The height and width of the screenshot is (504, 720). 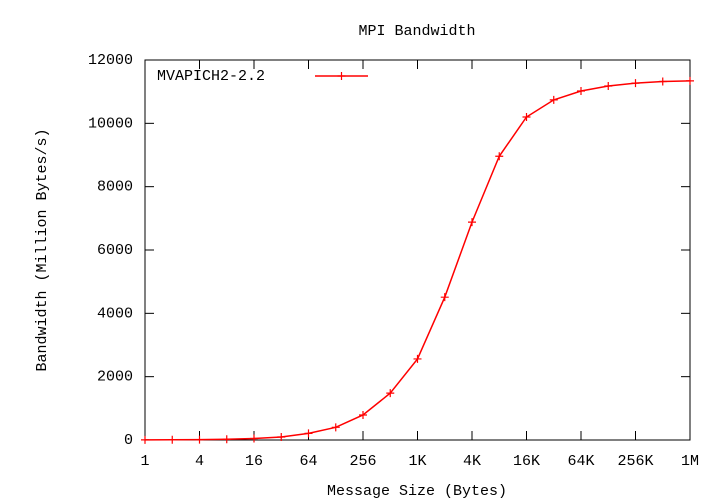 What do you see at coordinates (115, 250) in the screenshot?
I see `y-tick-label: 6000` at bounding box center [115, 250].